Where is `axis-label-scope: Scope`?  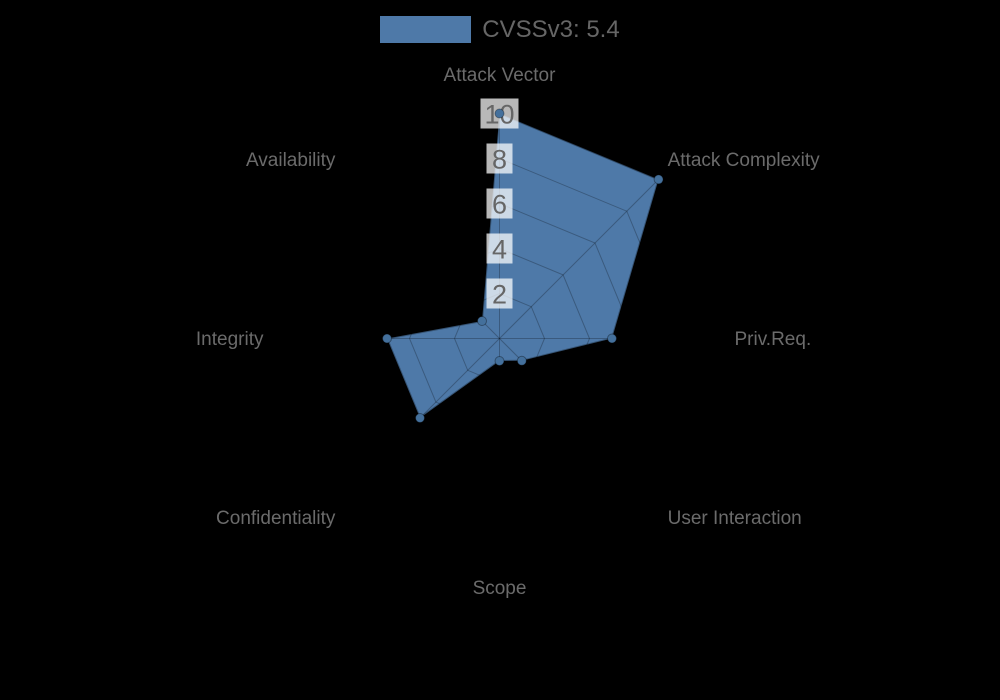
axis-label-scope: Scope is located at coordinates (500, 588).